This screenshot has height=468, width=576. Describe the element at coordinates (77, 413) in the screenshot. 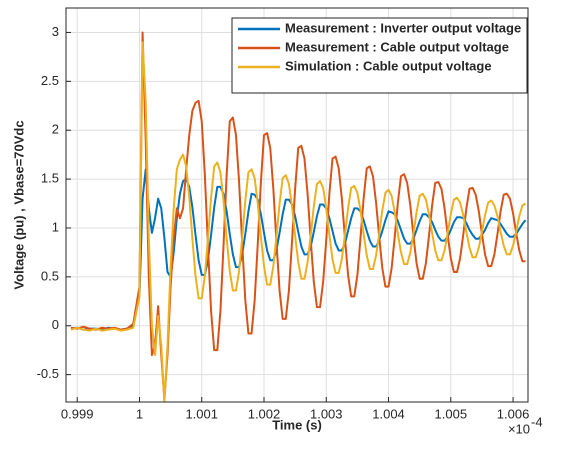

I see `x-tick-label: 0.999` at that location.